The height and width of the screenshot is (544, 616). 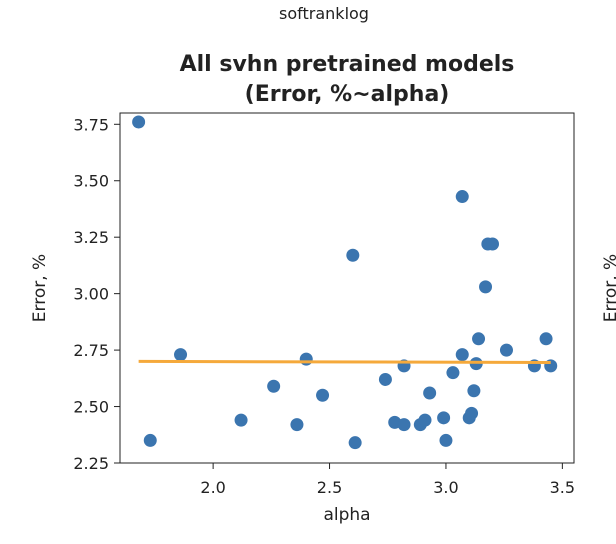 I want to click on chart-title-line-2: (Error, %~alpha), so click(x=347, y=94).